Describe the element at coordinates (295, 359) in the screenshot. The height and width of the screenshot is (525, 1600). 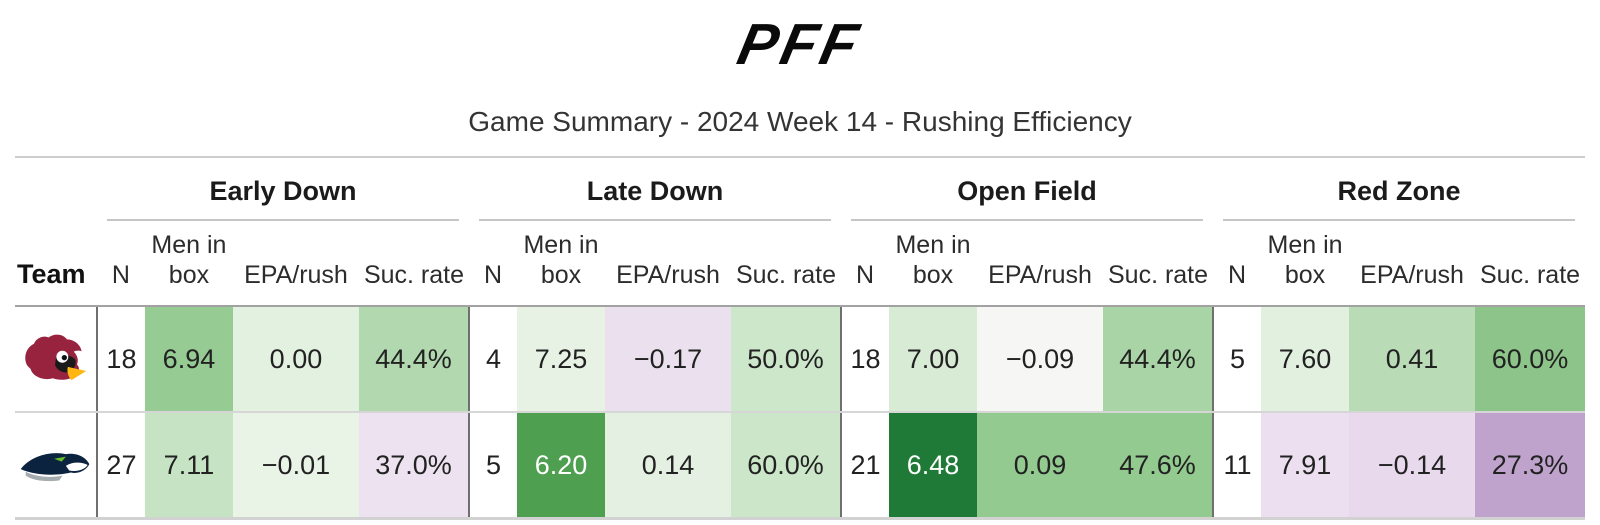
I see `stat-cell: 0.00` at that location.